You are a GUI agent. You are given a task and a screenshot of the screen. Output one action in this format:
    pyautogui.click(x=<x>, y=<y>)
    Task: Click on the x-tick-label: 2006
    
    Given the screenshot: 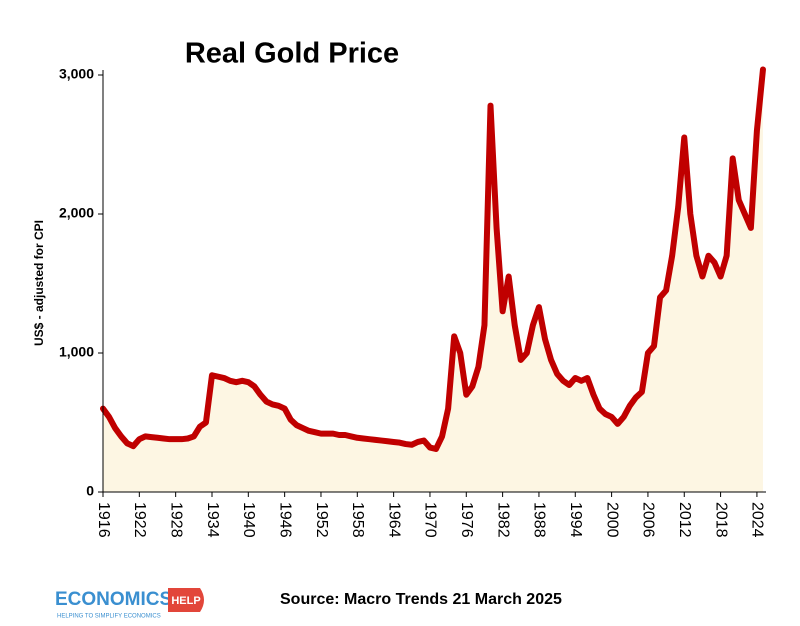 What is the action you would take?
    pyautogui.click(x=648, y=520)
    